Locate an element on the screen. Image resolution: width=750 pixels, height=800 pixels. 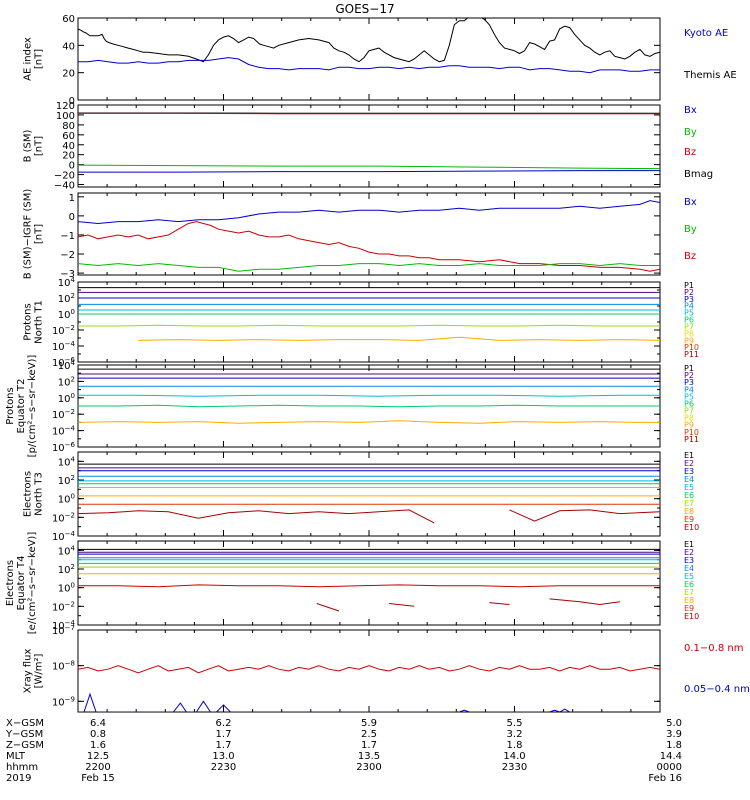
time-row-label: MLT is located at coordinates (16, 756).